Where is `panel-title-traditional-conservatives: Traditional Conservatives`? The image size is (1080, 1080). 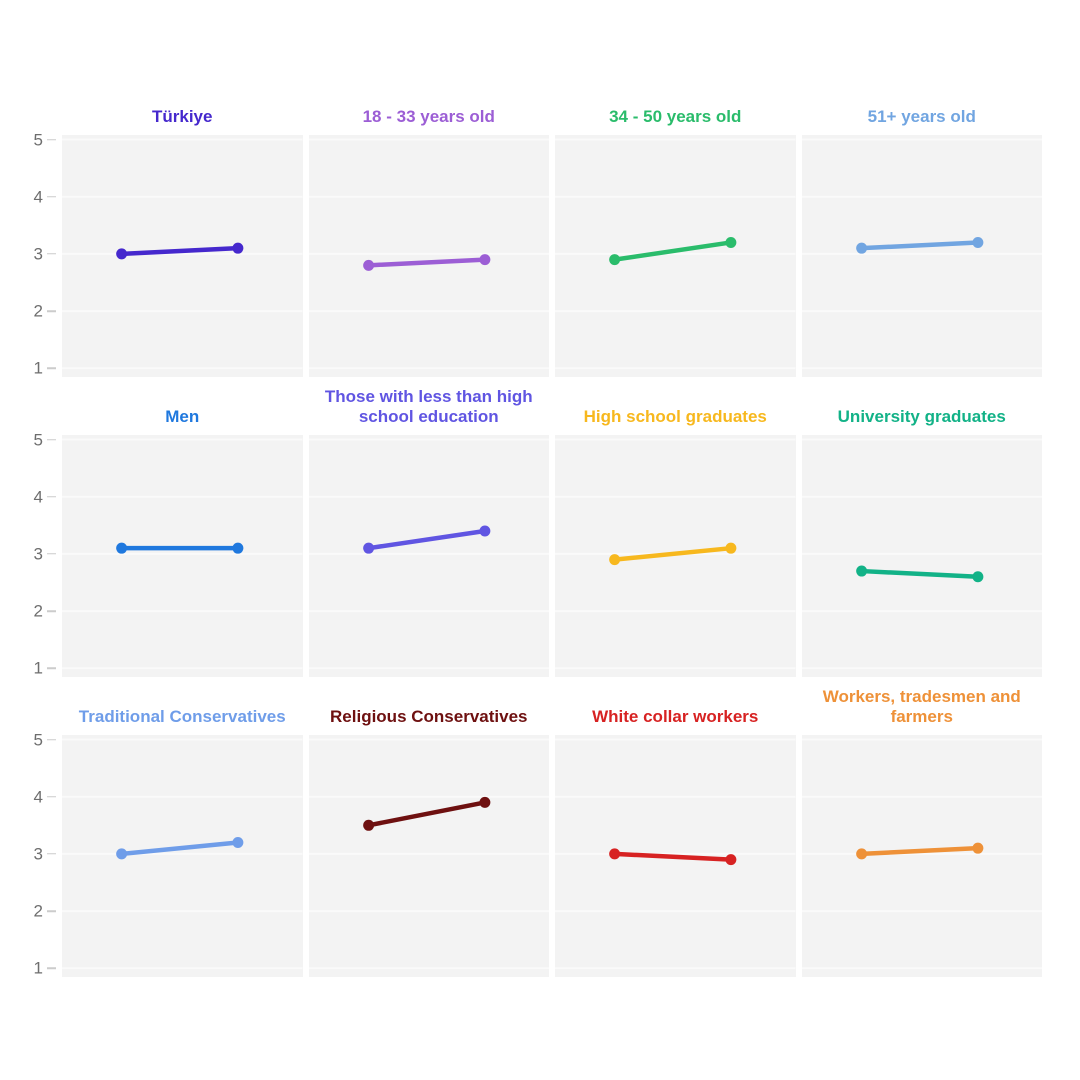 panel-title-traditional-conservatives: Traditional Conservatives is located at coordinates (182, 716).